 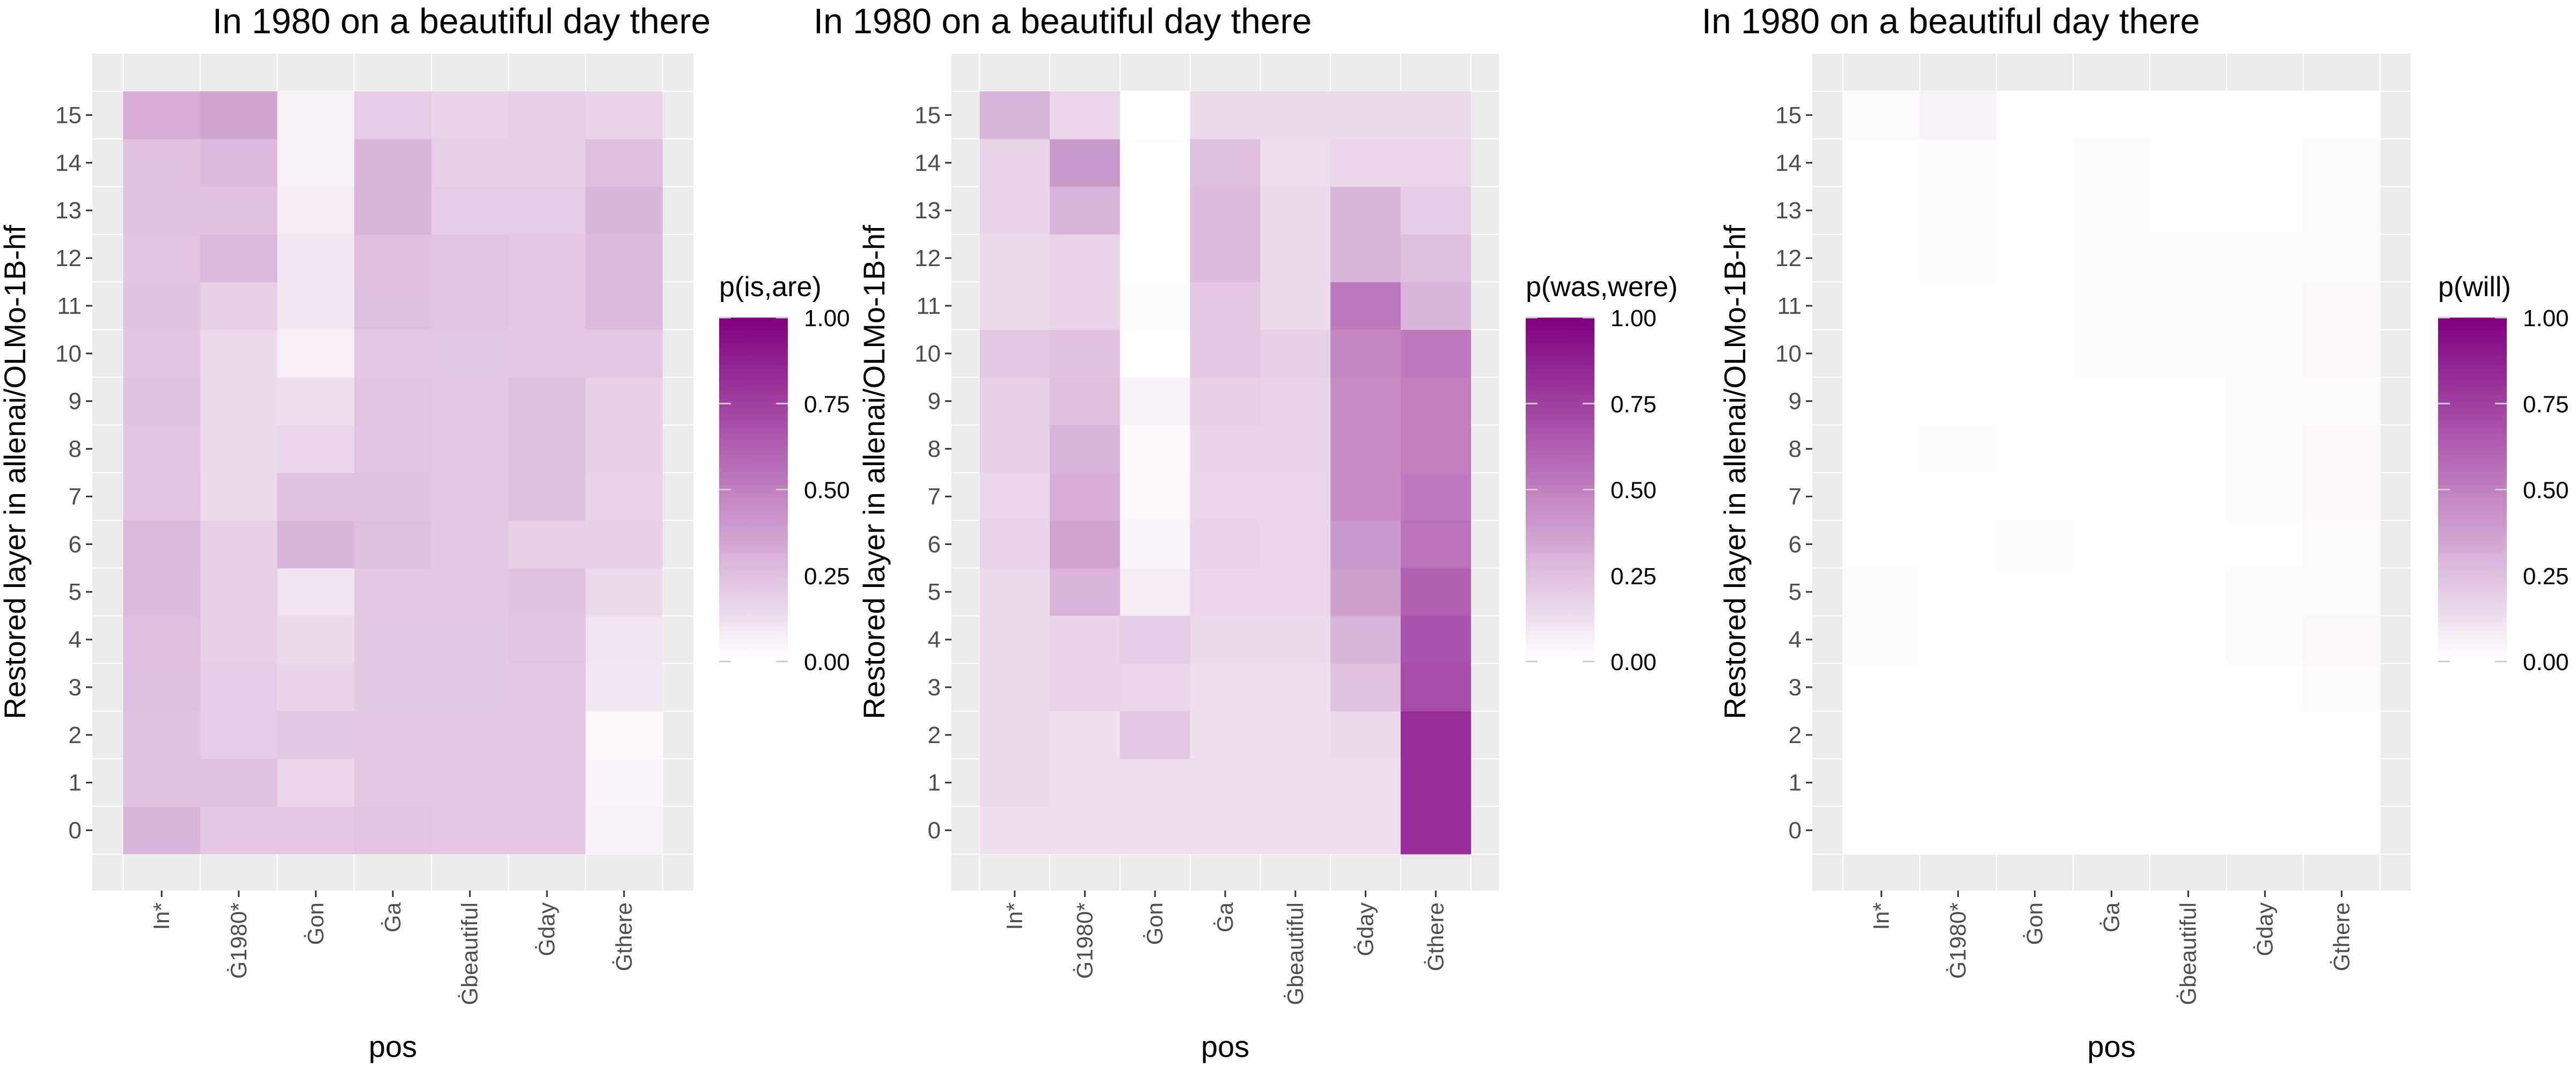 I want to click on y-tick-label: 11, so click(x=1789, y=306).